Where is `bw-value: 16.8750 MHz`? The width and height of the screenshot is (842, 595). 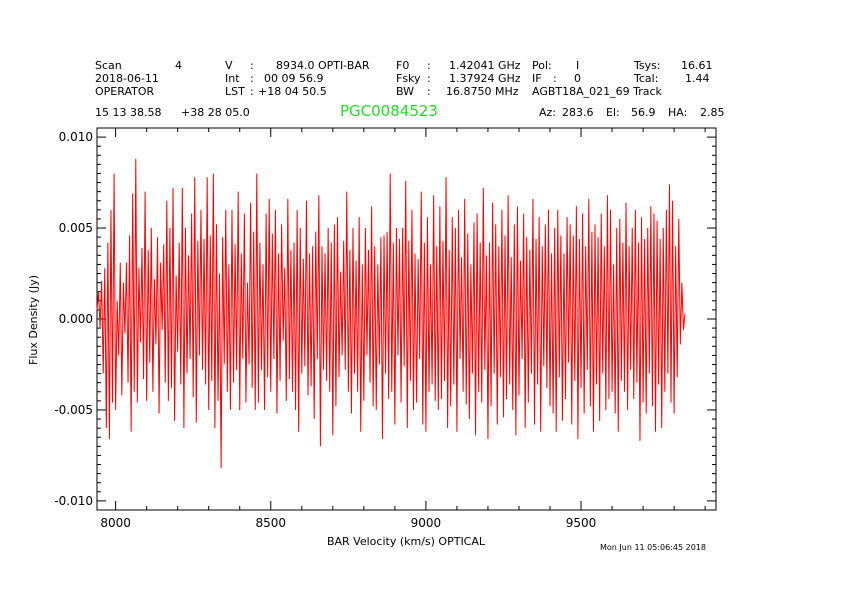
bw-value: 16.8750 MHz is located at coordinates (482, 91).